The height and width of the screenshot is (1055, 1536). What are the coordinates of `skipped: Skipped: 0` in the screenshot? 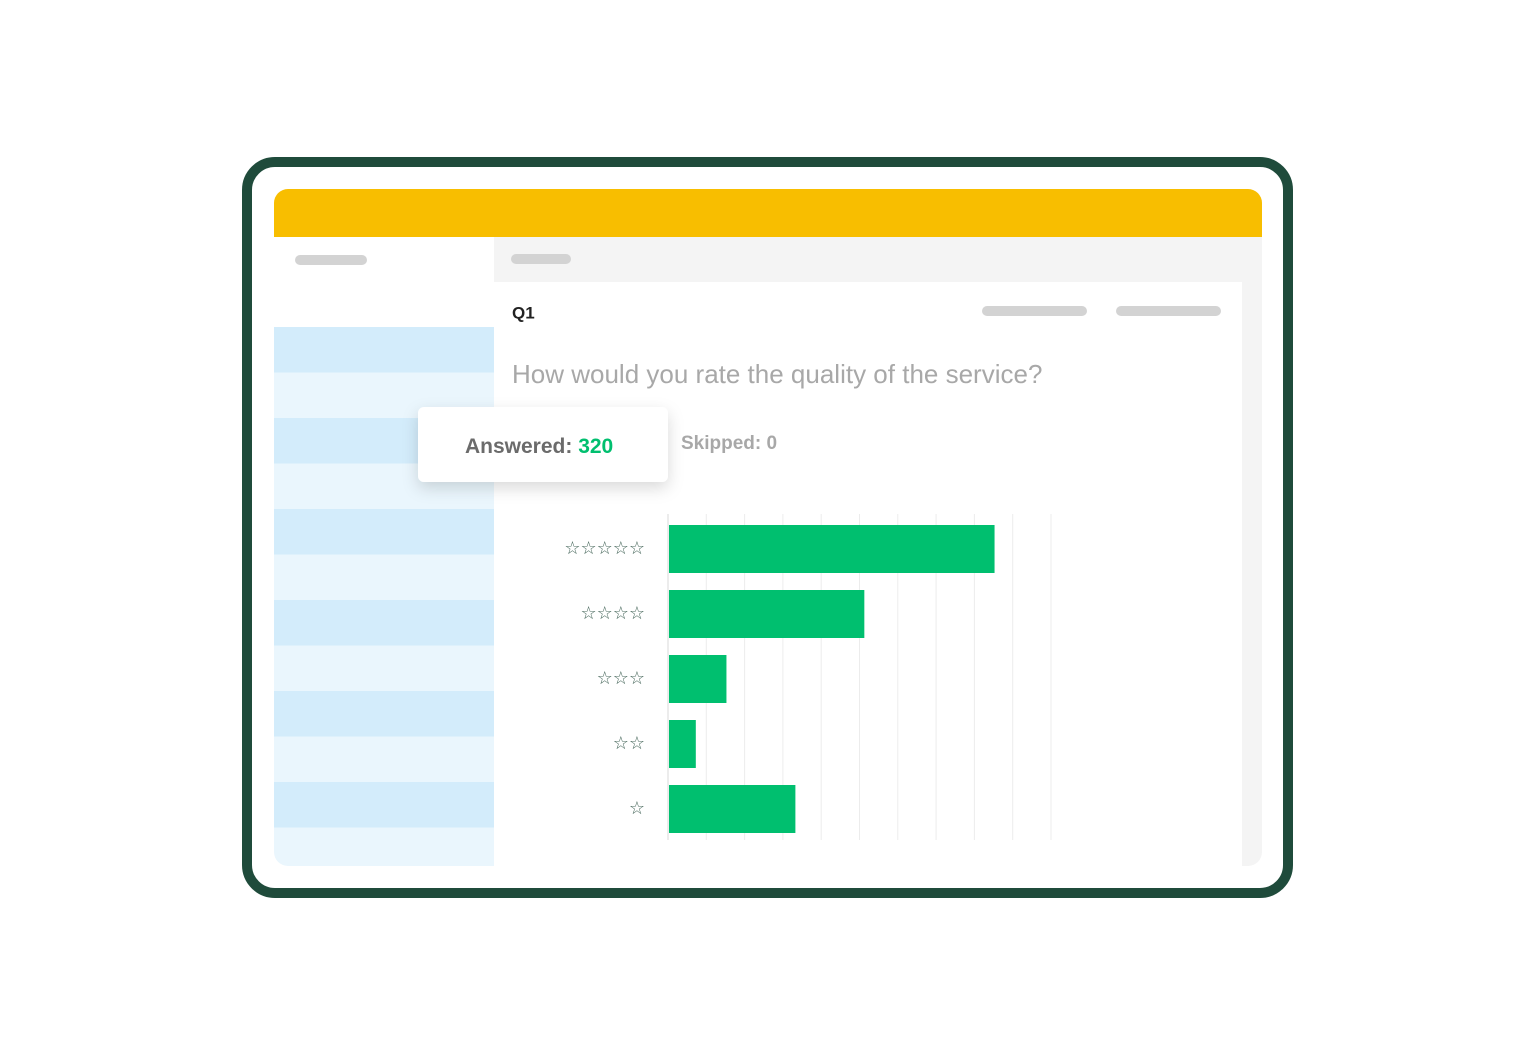 It's located at (729, 443).